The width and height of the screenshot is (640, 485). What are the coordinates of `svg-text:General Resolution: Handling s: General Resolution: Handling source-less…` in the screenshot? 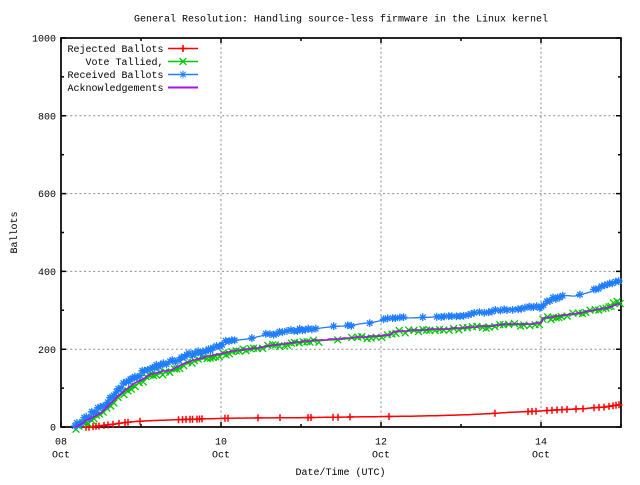 It's located at (341, 20).